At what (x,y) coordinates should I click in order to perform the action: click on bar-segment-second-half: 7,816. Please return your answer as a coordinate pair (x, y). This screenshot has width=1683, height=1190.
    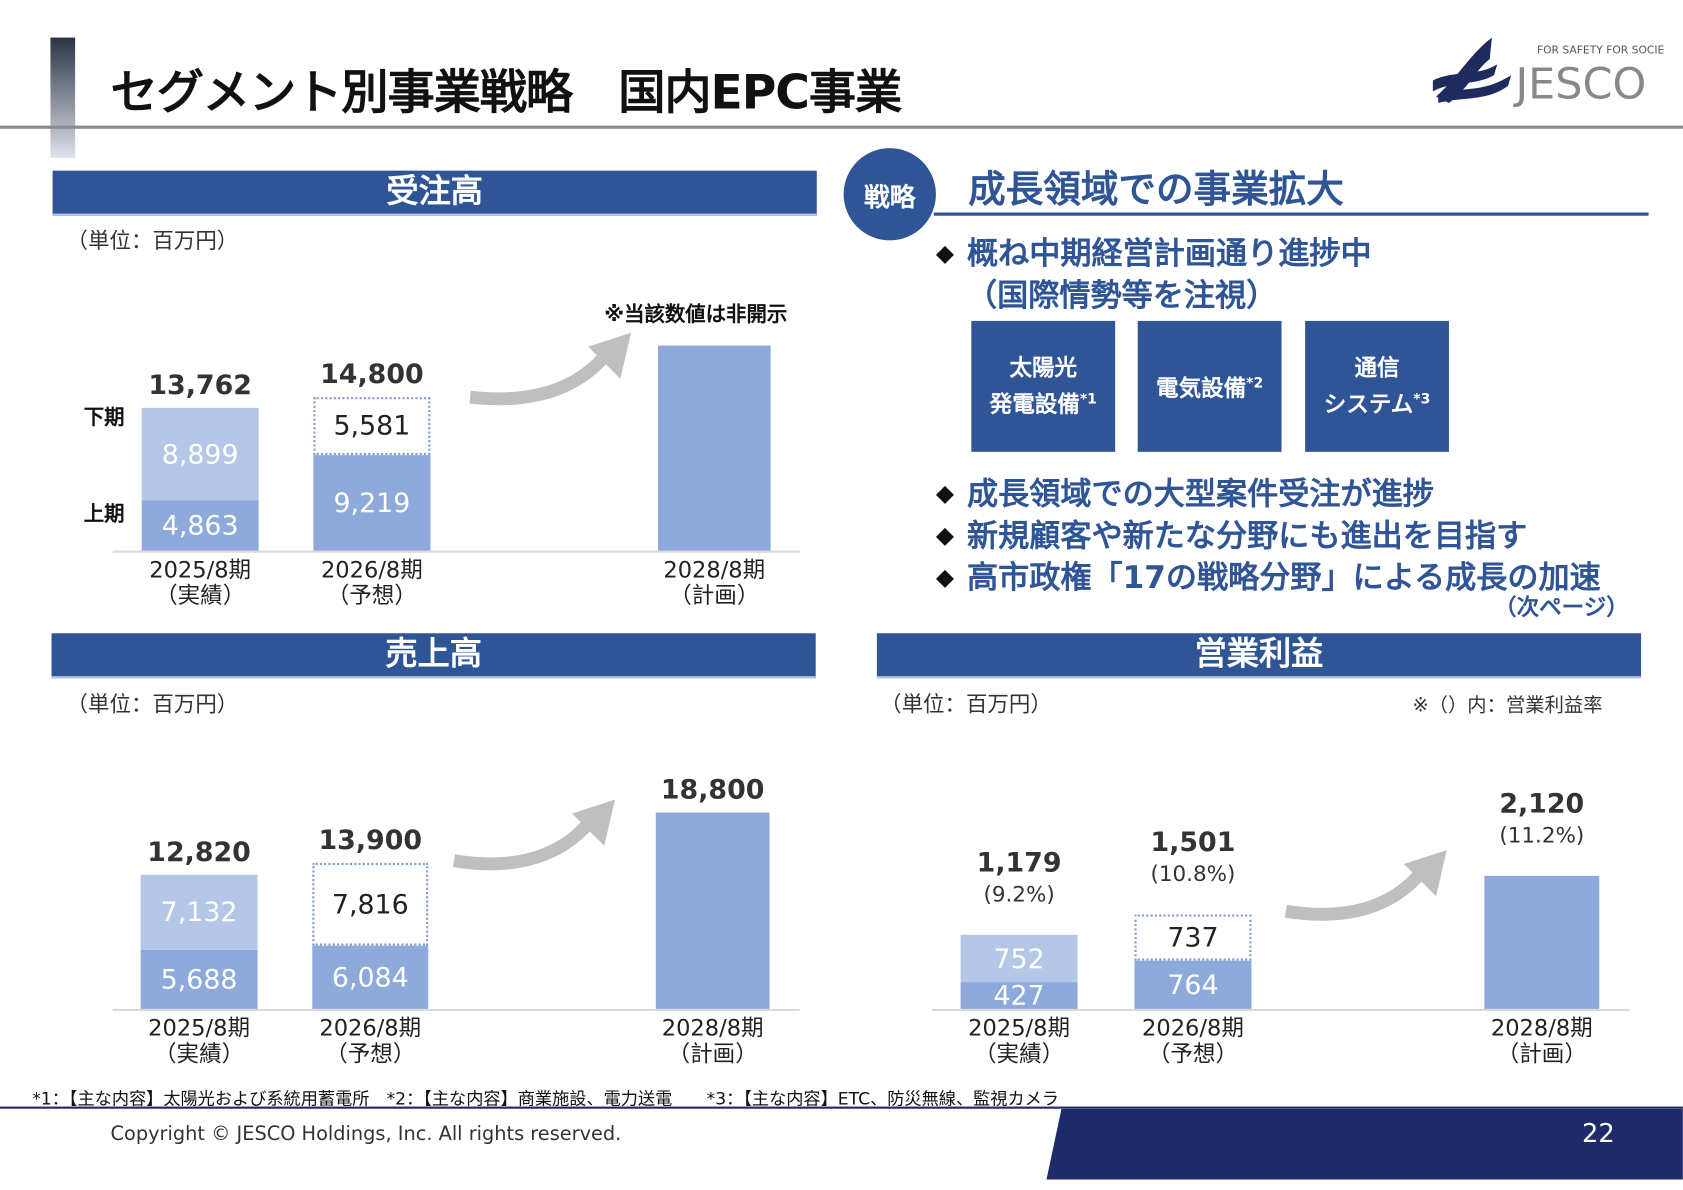
    Looking at the image, I should click on (370, 904).